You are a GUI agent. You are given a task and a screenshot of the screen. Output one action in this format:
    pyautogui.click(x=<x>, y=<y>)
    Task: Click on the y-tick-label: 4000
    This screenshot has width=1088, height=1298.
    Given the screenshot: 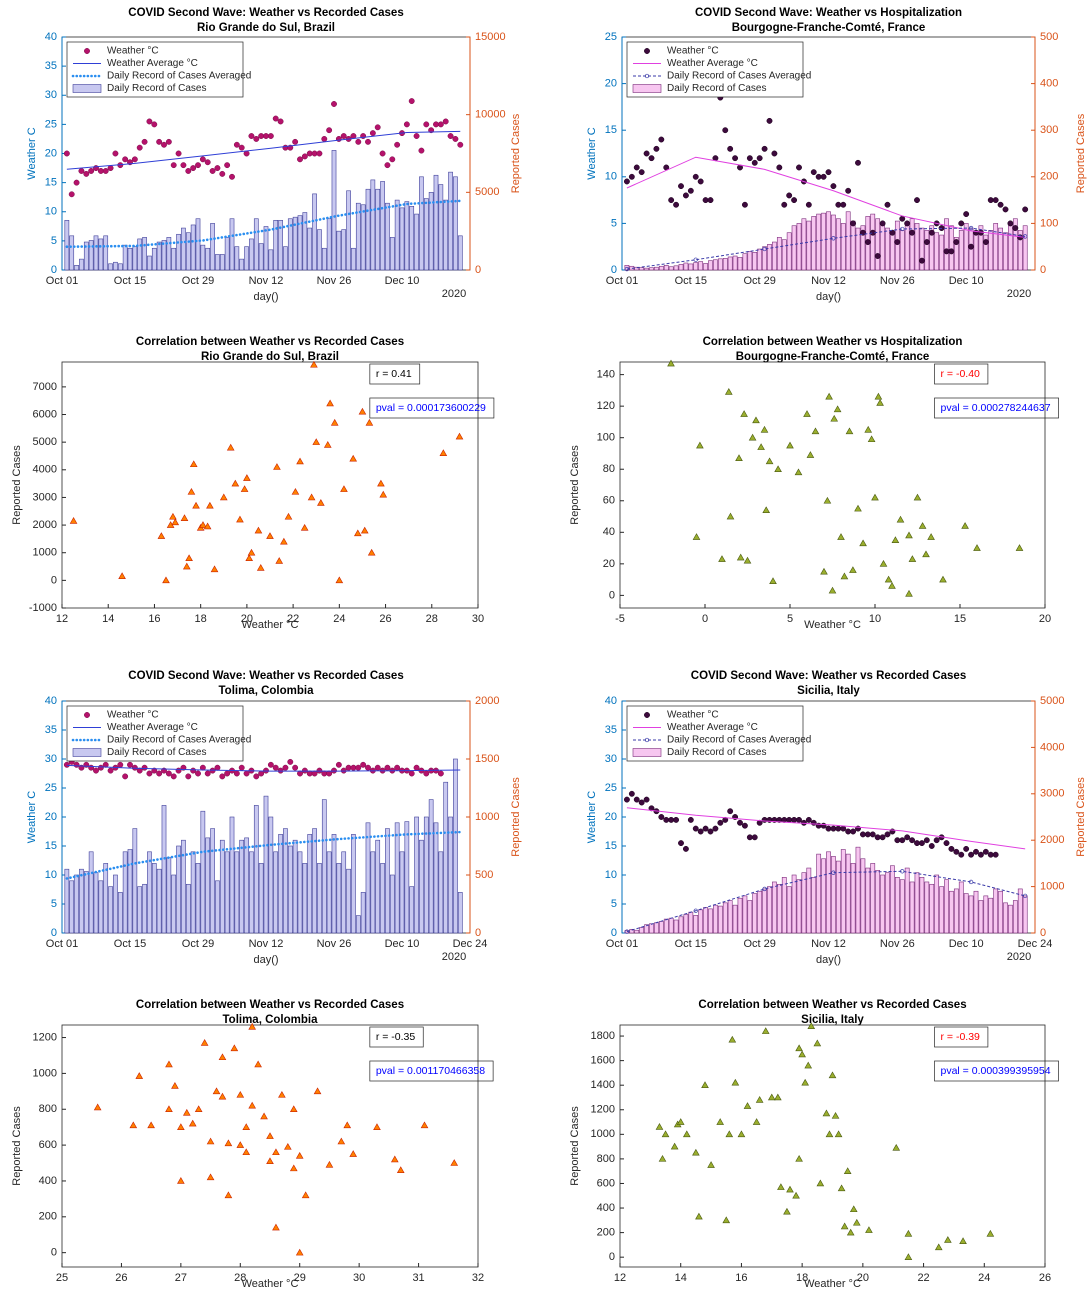 What is the action you would take?
    pyautogui.click(x=45, y=470)
    